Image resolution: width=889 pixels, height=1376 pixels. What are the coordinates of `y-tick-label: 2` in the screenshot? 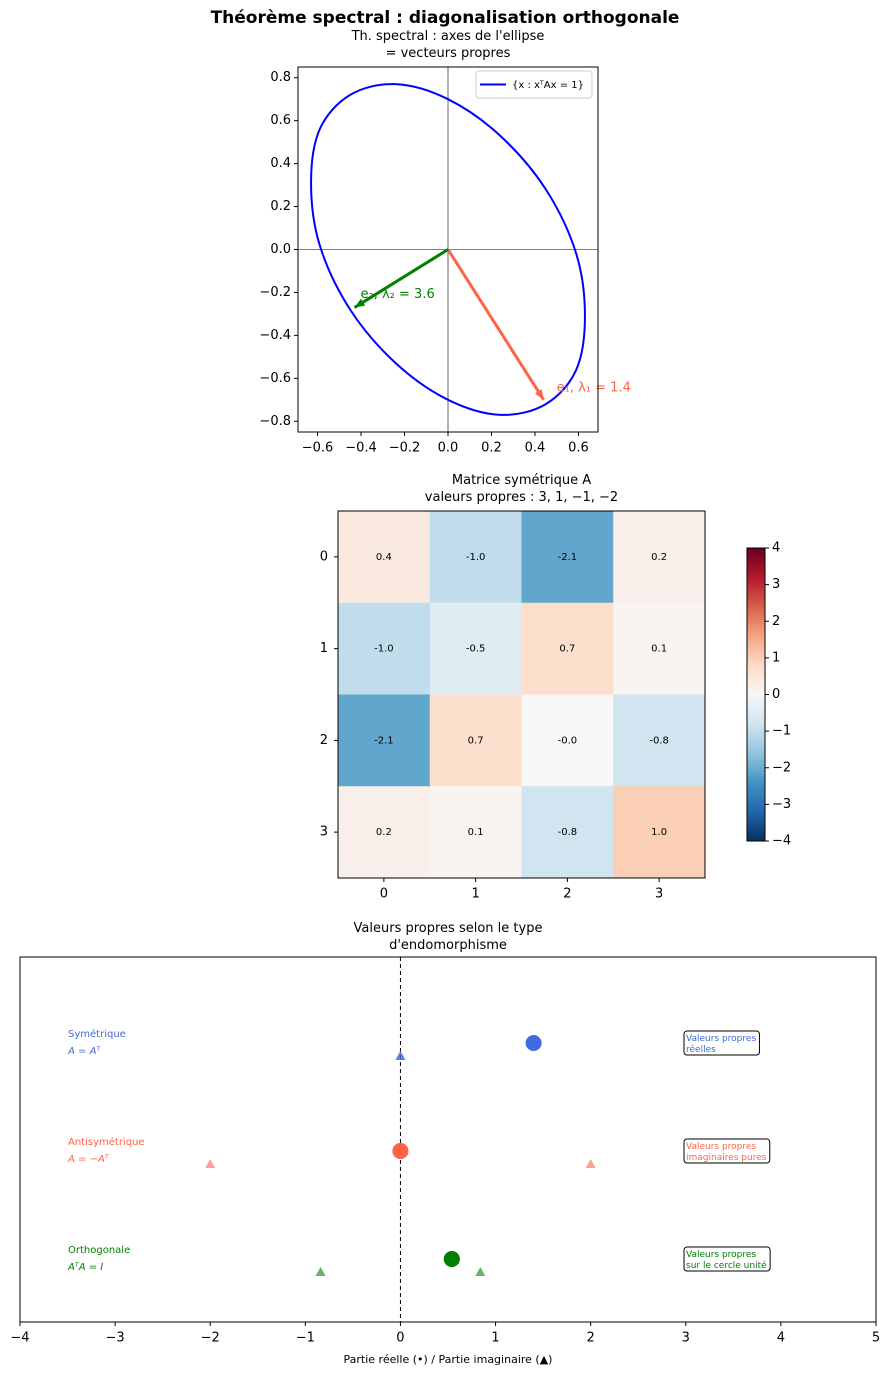 It's located at (324, 740).